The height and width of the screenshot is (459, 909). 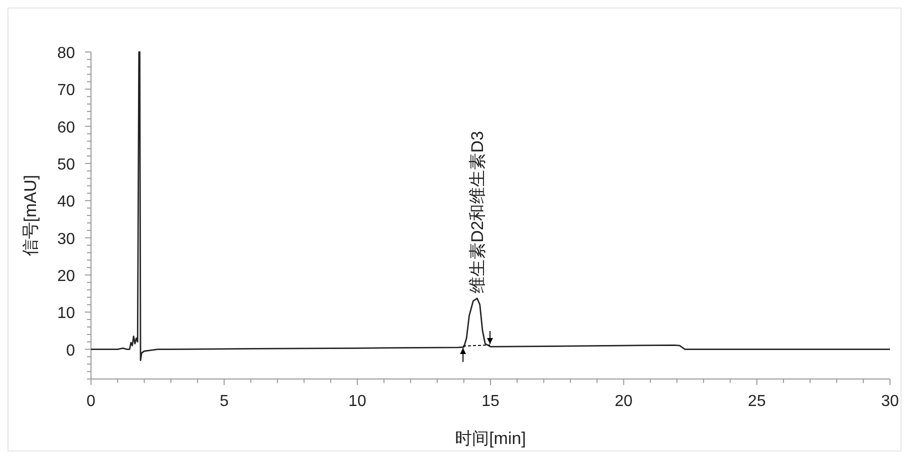 I want to click on y-tick-label: 20, so click(x=66, y=276).